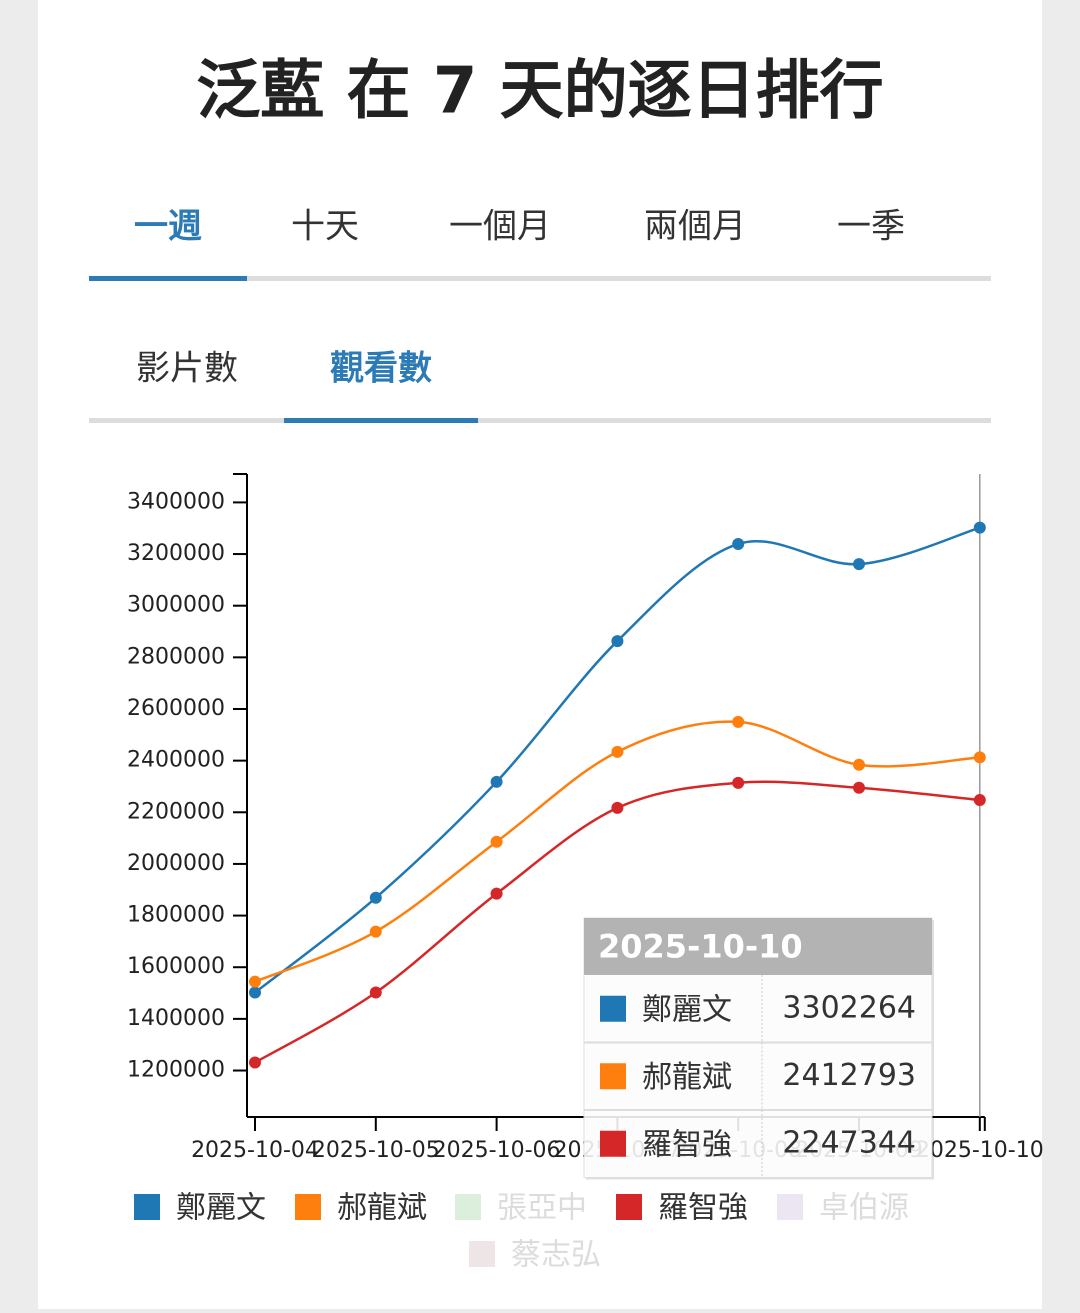 This screenshot has height=1313, width=1080. I want to click on tooltip-value: 3302264, so click(849, 1007).